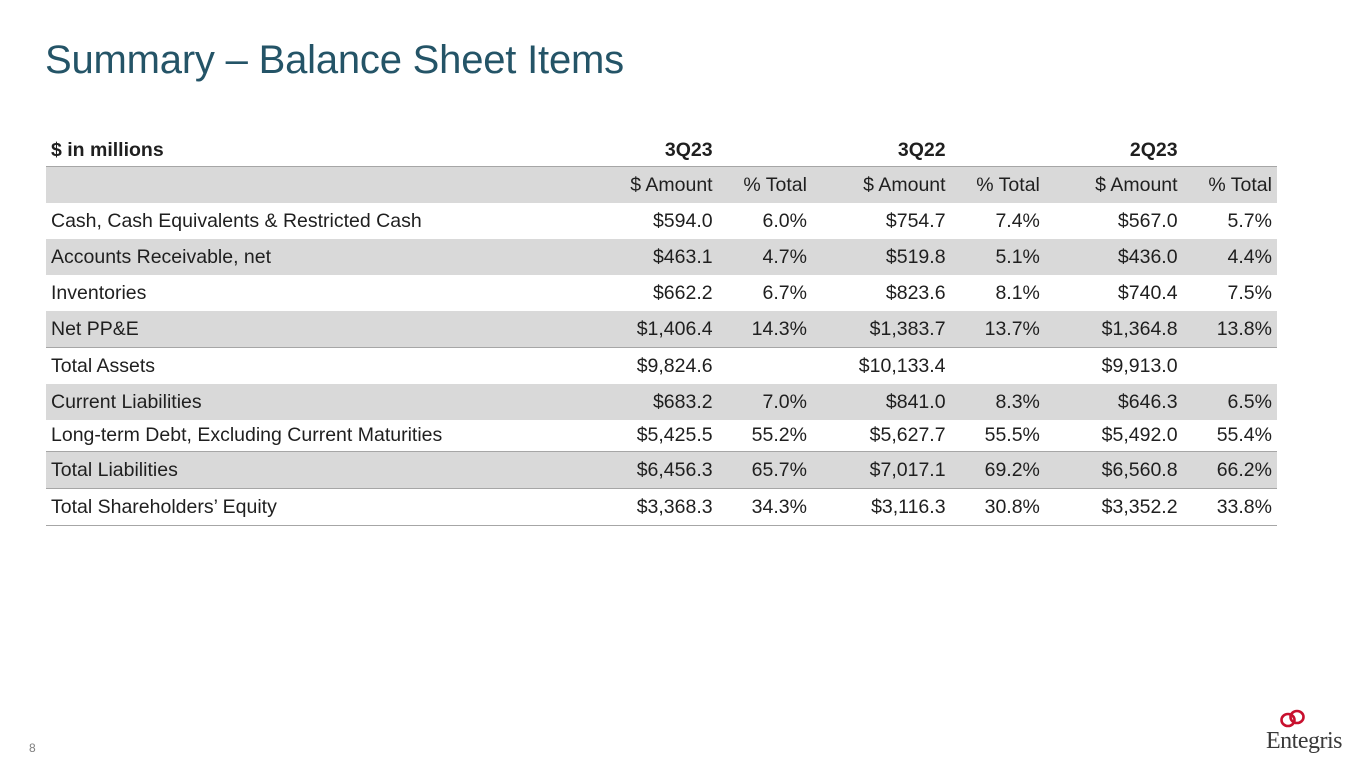  What do you see at coordinates (32, 748) in the screenshot?
I see `page-number: 8` at bounding box center [32, 748].